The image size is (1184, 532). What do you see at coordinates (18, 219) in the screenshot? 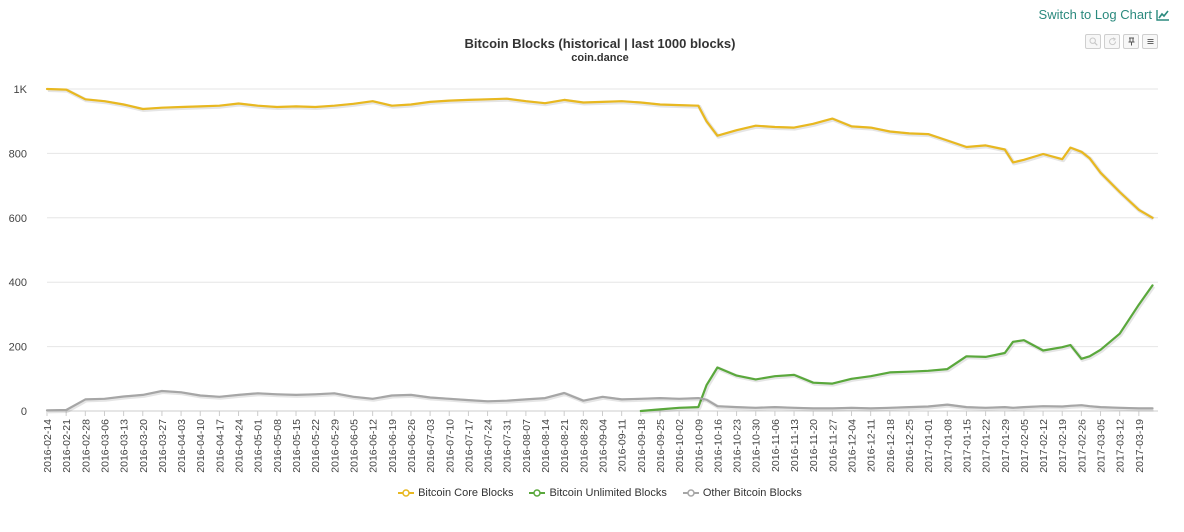
I see `y-tick-label: 600` at bounding box center [18, 219].